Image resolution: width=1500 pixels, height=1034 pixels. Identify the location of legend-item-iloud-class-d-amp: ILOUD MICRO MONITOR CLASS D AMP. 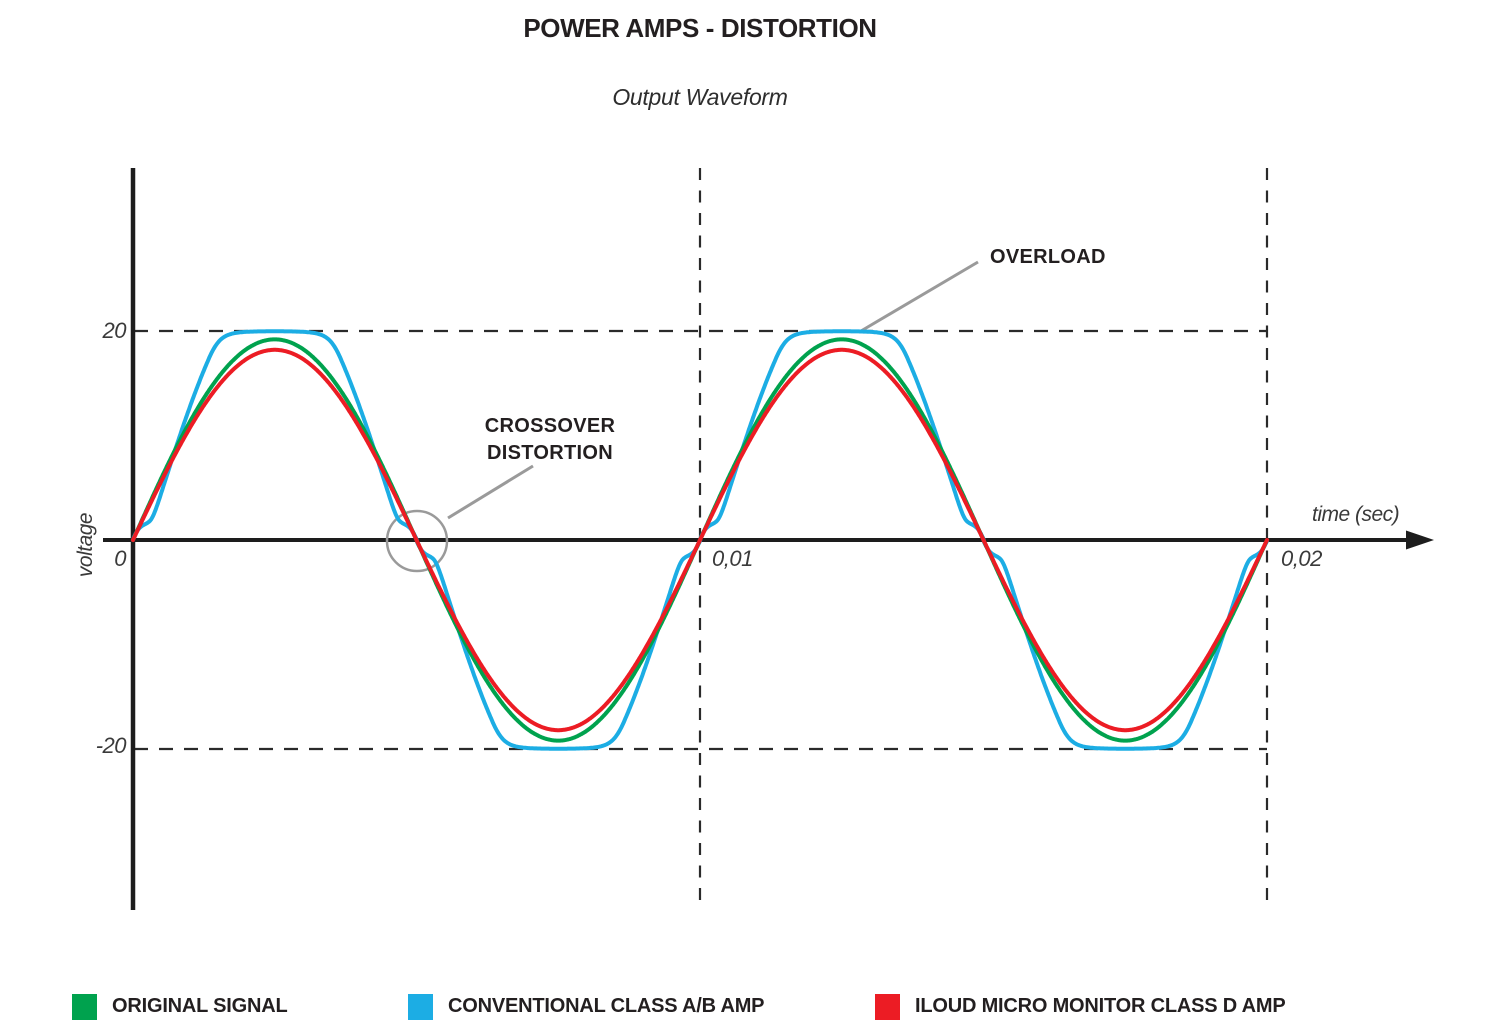
(1080, 1006).